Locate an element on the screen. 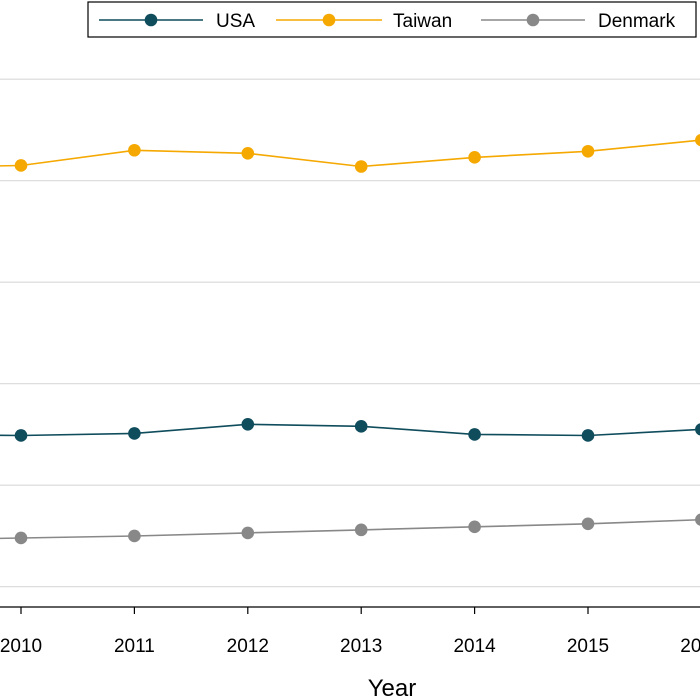 The image size is (700, 700). data-point-taiwan-2012 is located at coordinates (248, 153).